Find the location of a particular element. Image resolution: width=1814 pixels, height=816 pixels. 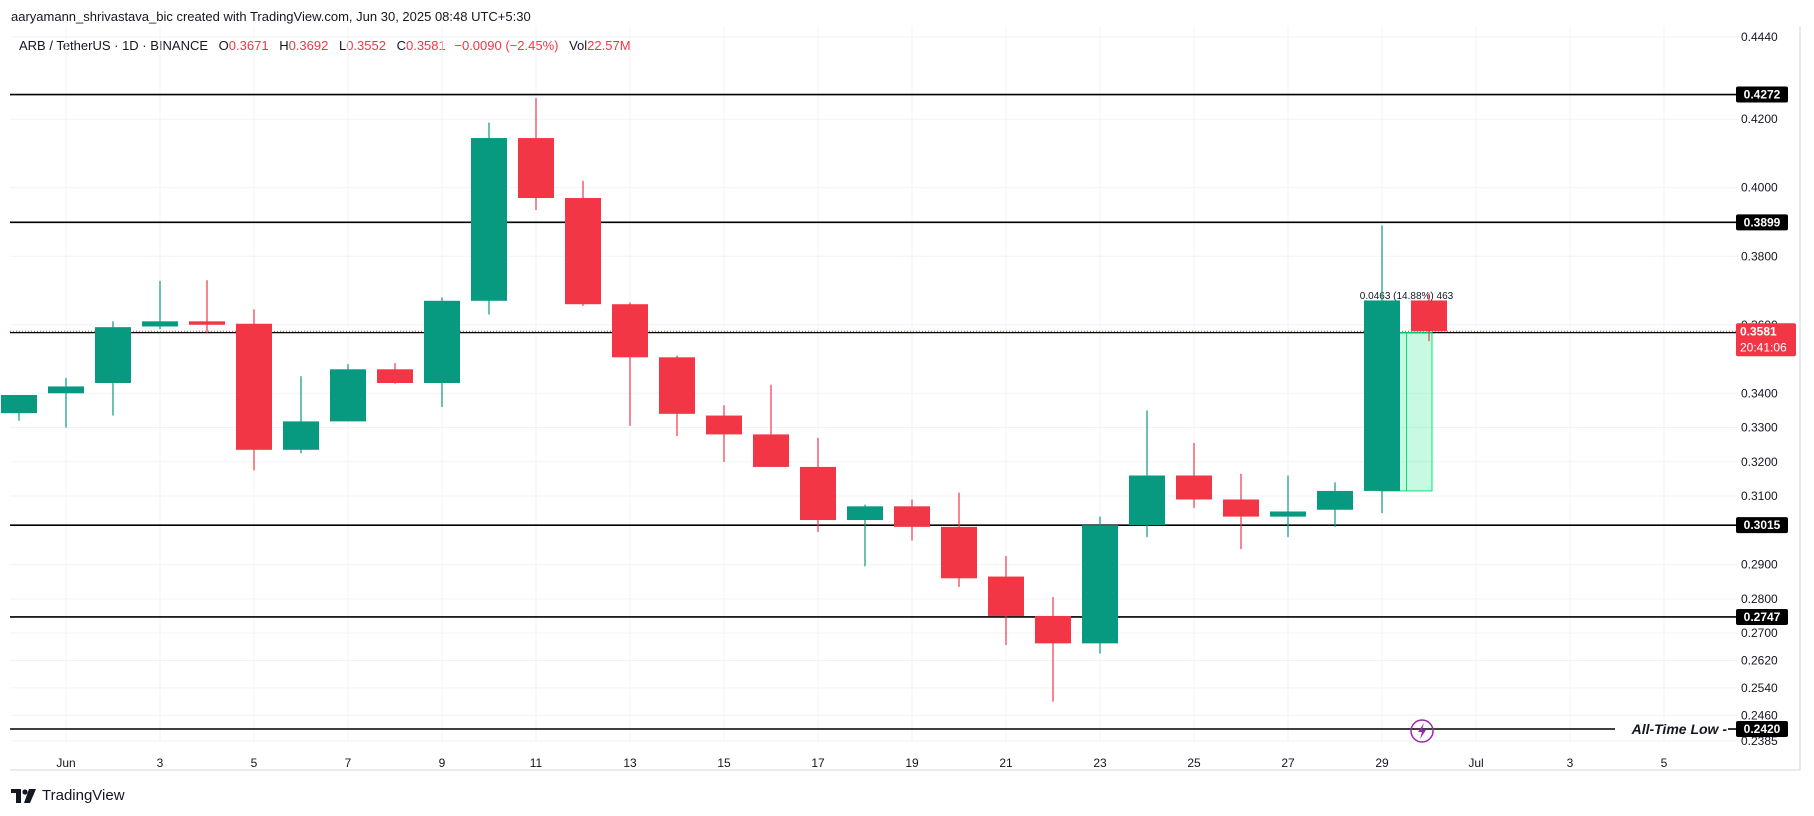

high-value: 0.3692 is located at coordinates (308, 45).